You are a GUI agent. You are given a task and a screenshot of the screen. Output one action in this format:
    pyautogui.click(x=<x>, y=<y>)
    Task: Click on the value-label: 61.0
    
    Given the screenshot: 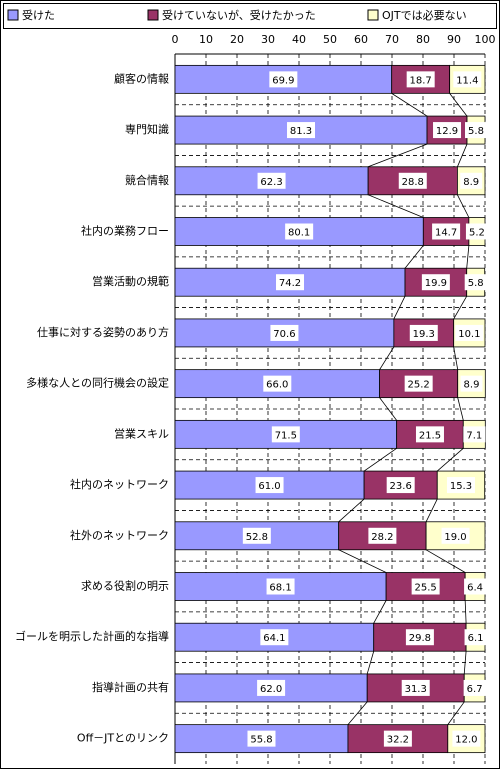 What is the action you would take?
    pyautogui.click(x=269, y=486)
    